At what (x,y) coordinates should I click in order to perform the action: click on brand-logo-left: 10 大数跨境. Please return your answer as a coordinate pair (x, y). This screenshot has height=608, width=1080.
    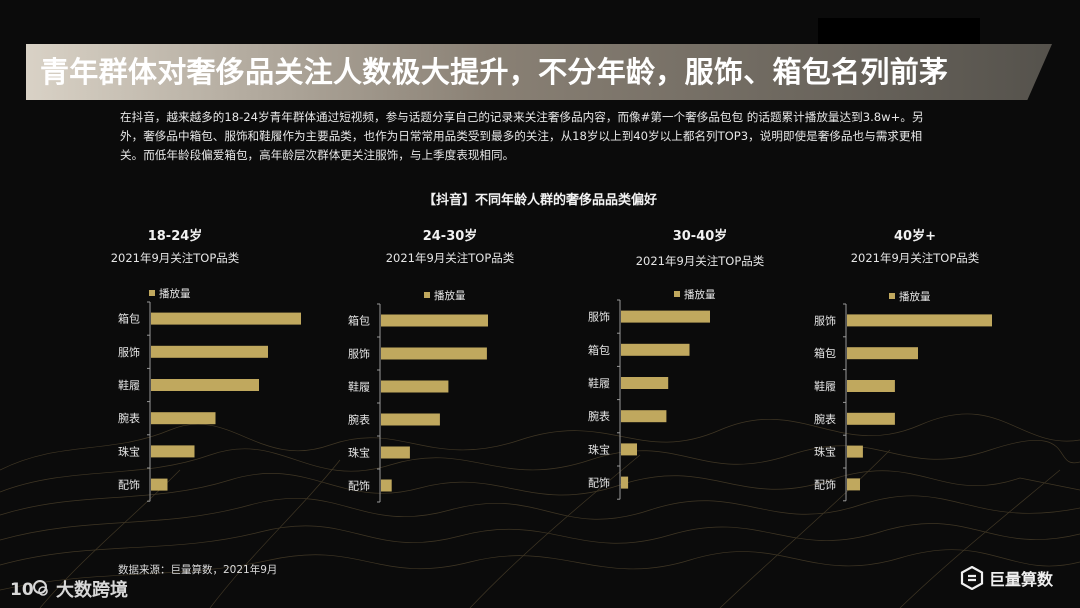
    Looking at the image, I should click on (69, 589).